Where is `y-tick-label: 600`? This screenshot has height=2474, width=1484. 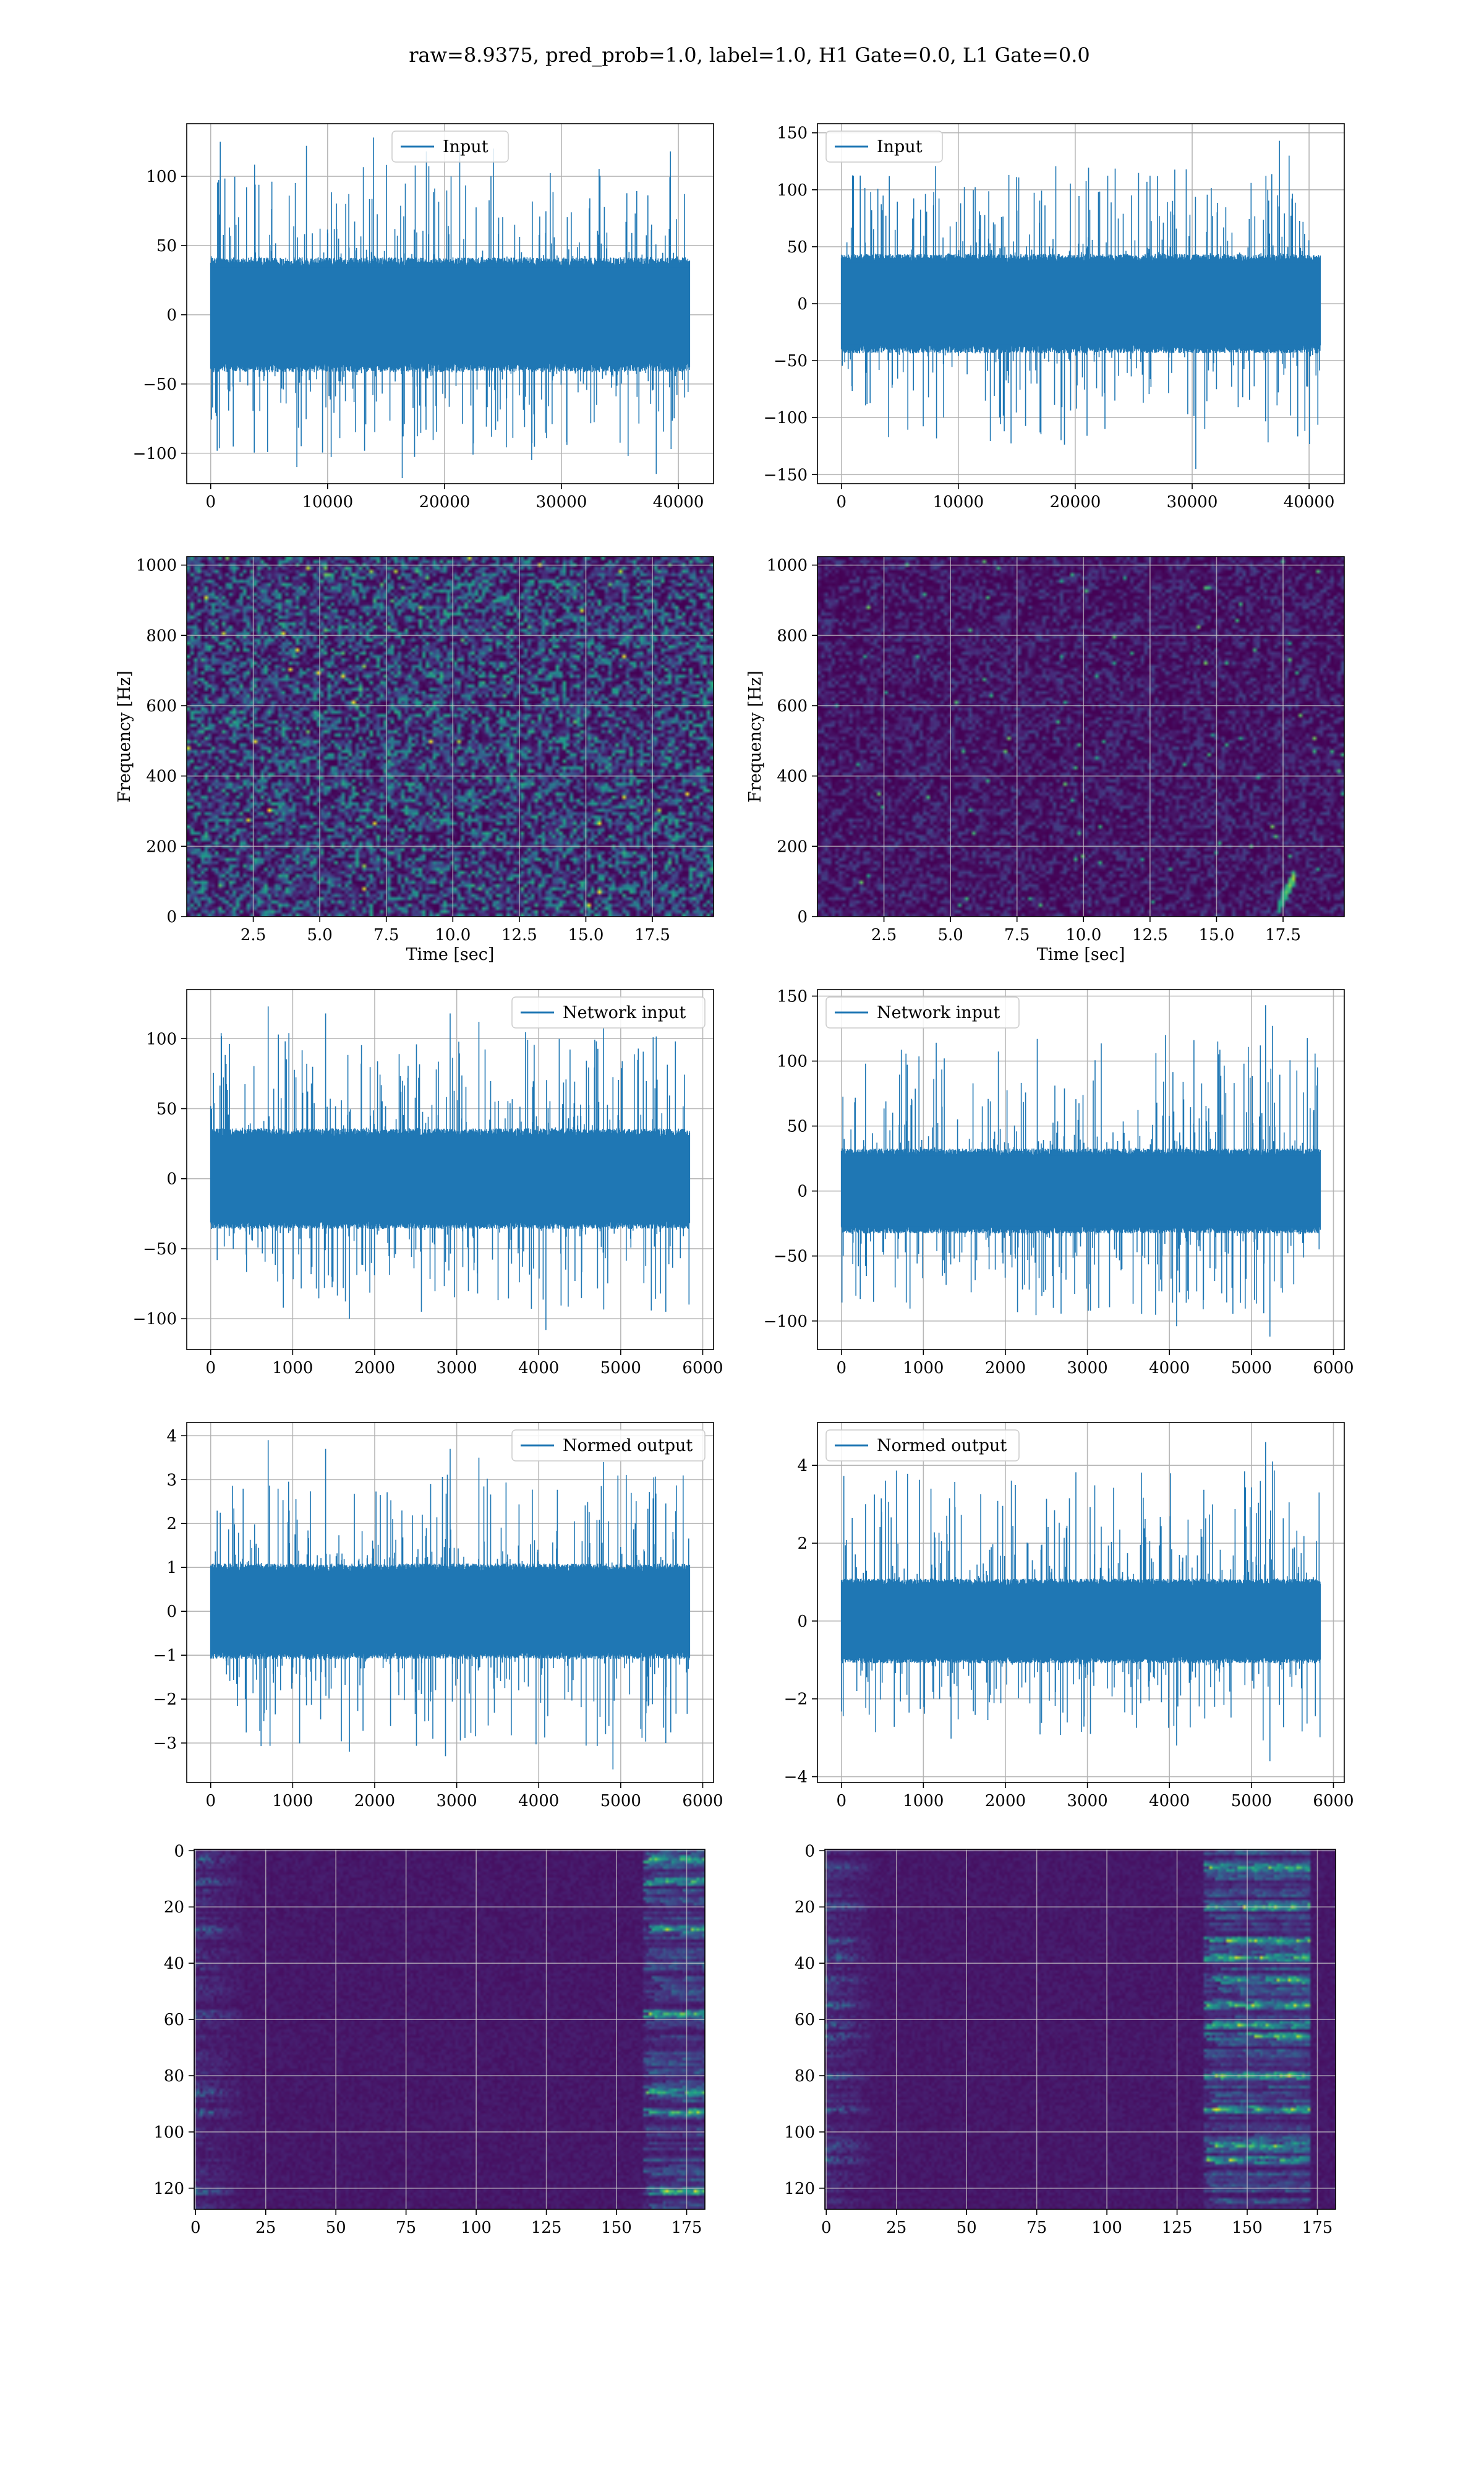
y-tick-label: 600 is located at coordinates (792, 707).